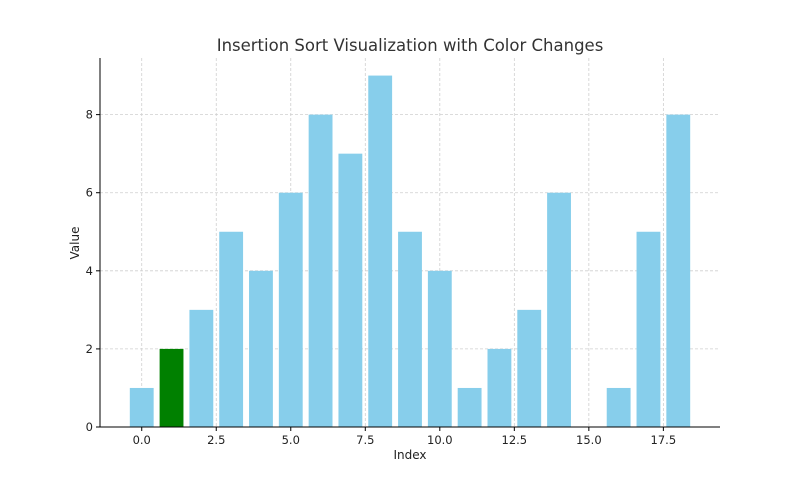 This screenshot has width=800, height=480. What do you see at coordinates (291, 440) in the screenshot?
I see `x-tick-label-2: 5.0` at bounding box center [291, 440].